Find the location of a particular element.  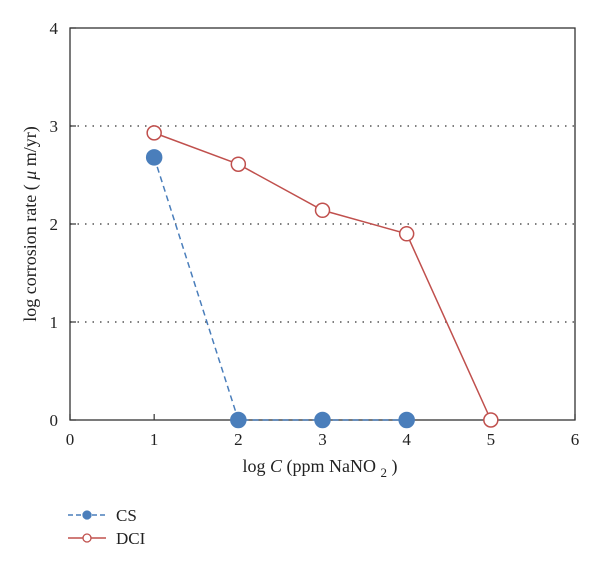

y-tick-label: 2 is located at coordinates (54, 224).